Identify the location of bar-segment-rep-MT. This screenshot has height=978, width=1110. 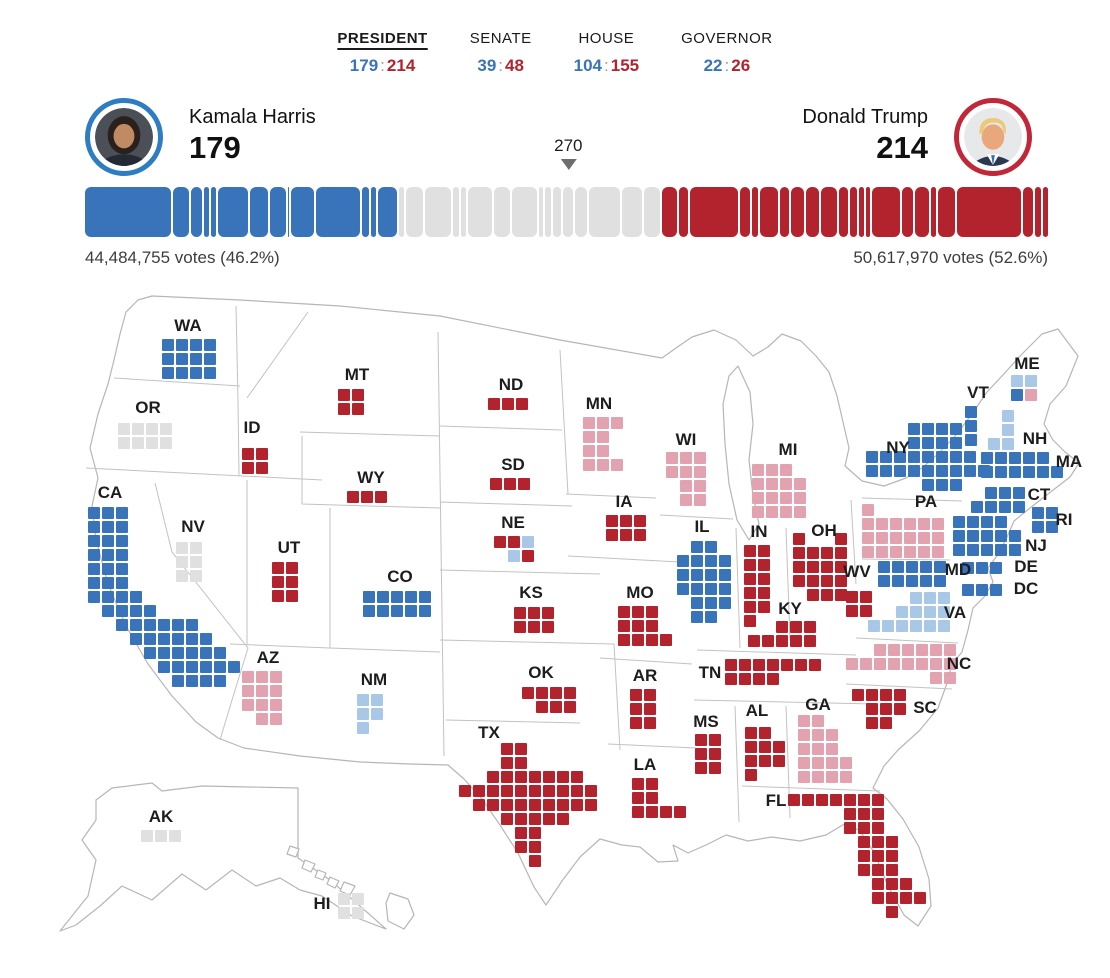
(853, 212).